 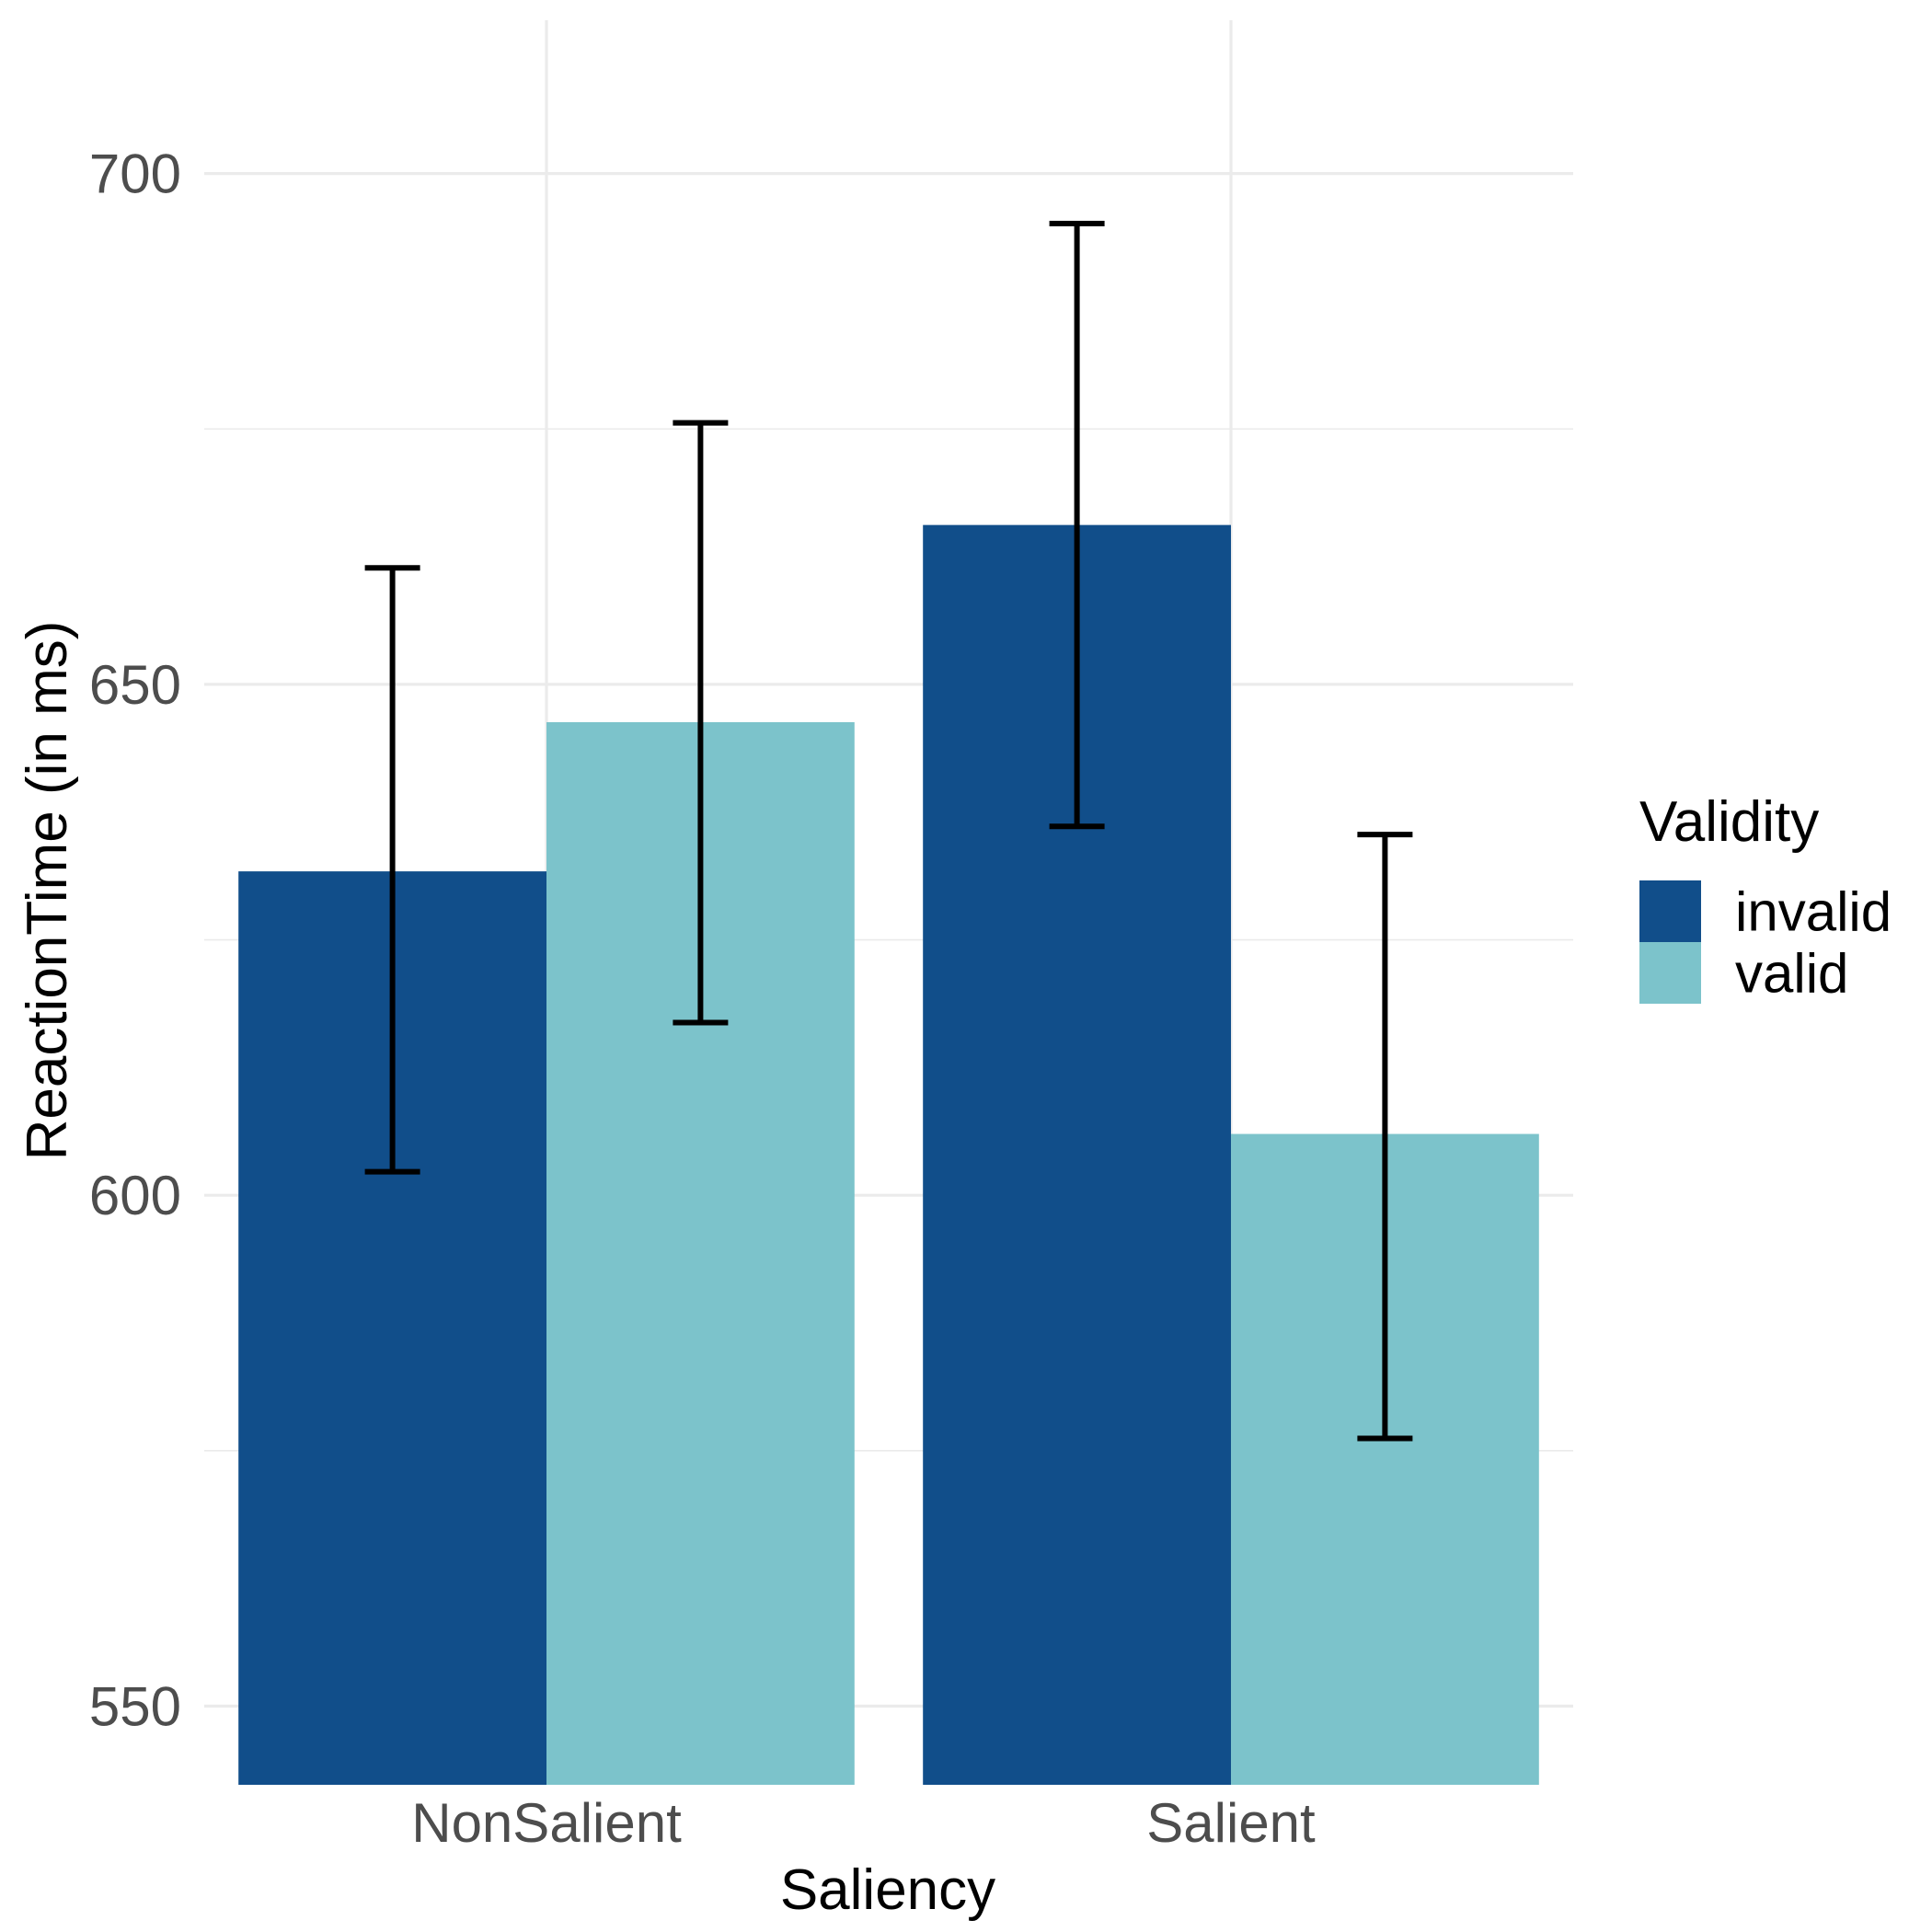 What do you see at coordinates (135, 1706) in the screenshot?
I see `y-tick-label: 550` at bounding box center [135, 1706].